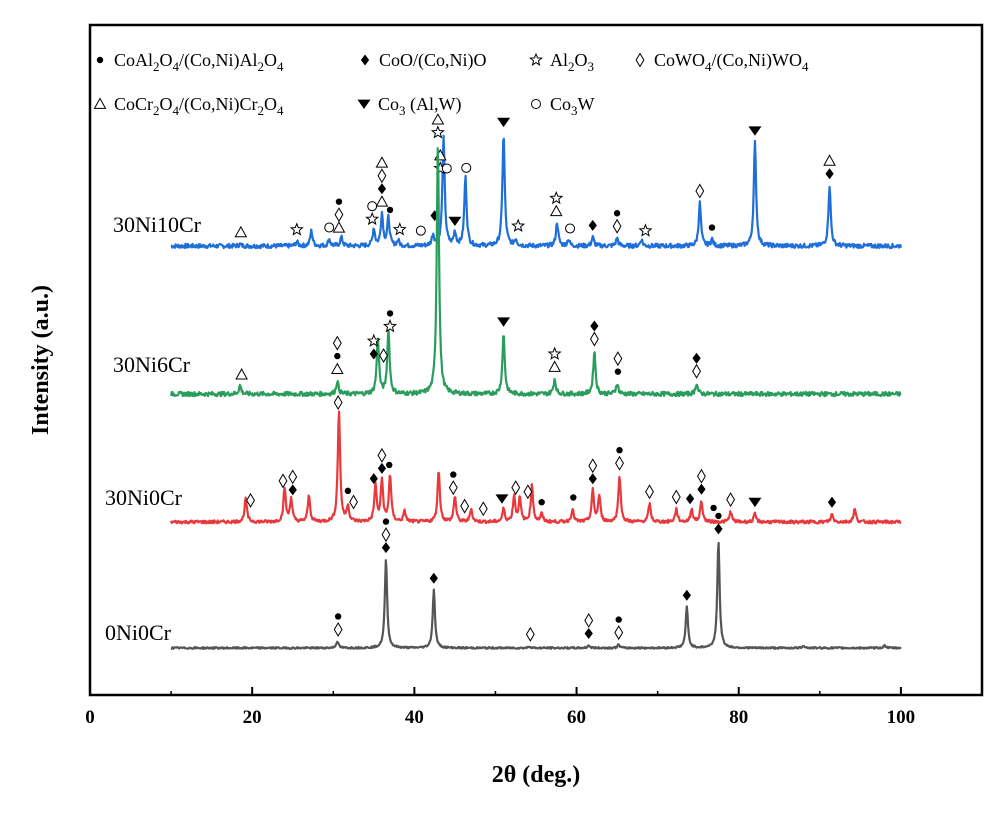  I want to click on legend-label-part: /(Co,Ni)WO, so click(757, 60).